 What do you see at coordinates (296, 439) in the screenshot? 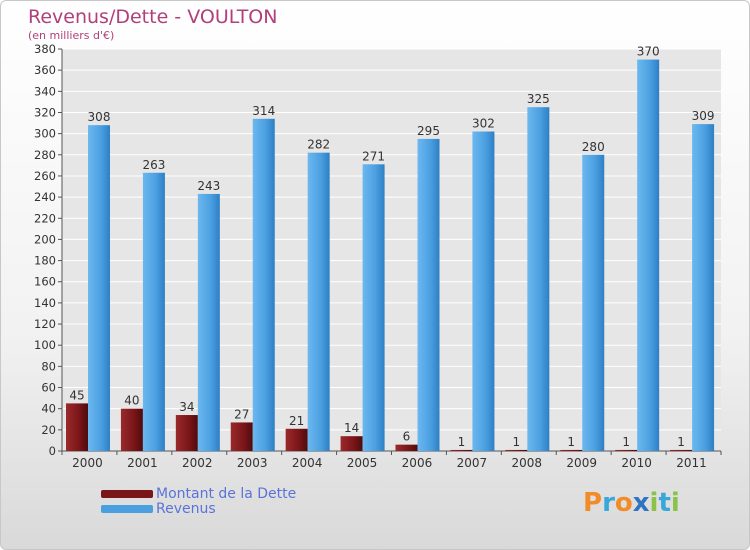
I see `bar-dette-2004` at bounding box center [296, 439].